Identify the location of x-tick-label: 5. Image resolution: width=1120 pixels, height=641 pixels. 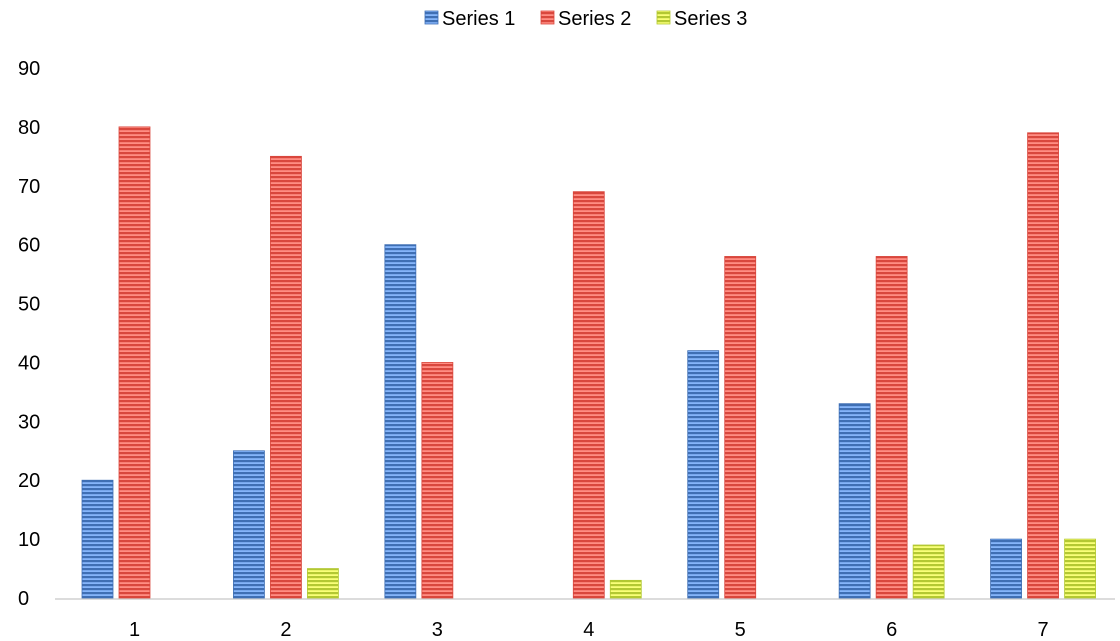
(740, 630).